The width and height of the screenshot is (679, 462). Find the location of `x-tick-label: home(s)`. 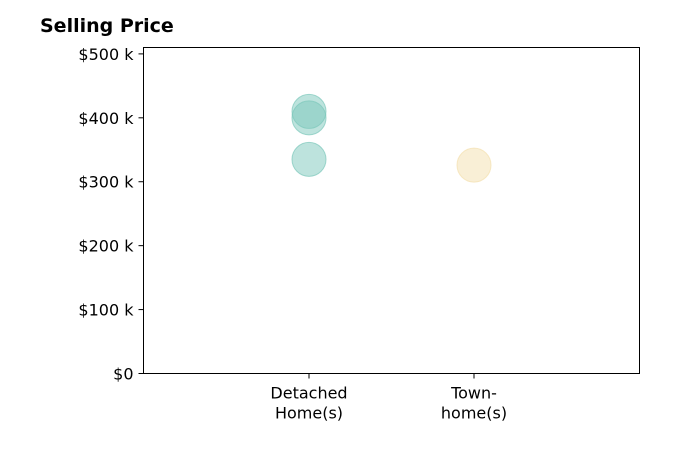

x-tick-label: home(s) is located at coordinates (474, 413).